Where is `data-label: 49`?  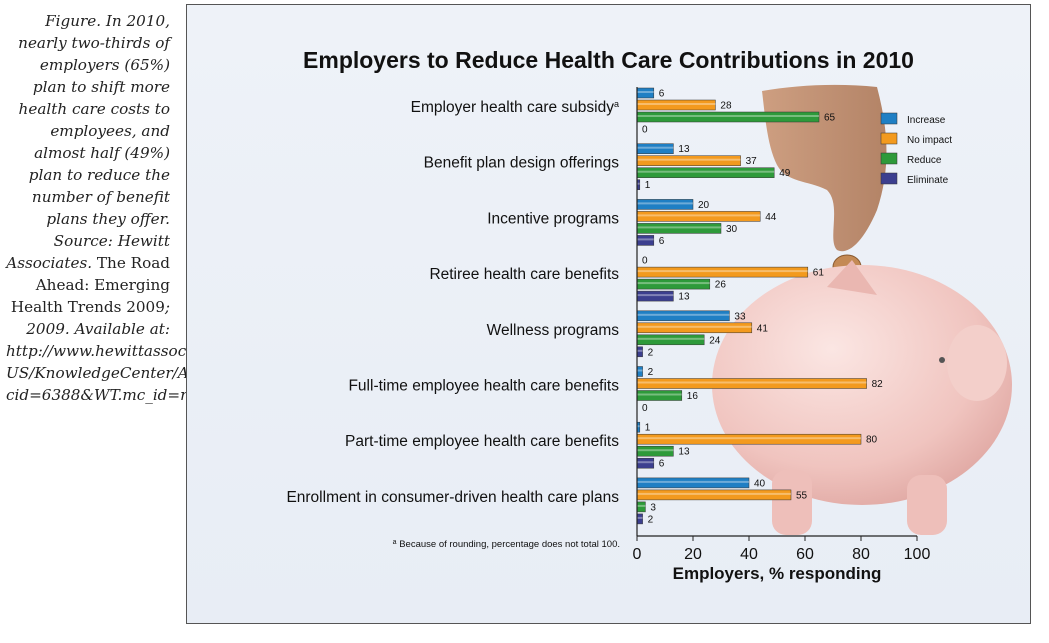 data-label: 49 is located at coordinates (785, 173).